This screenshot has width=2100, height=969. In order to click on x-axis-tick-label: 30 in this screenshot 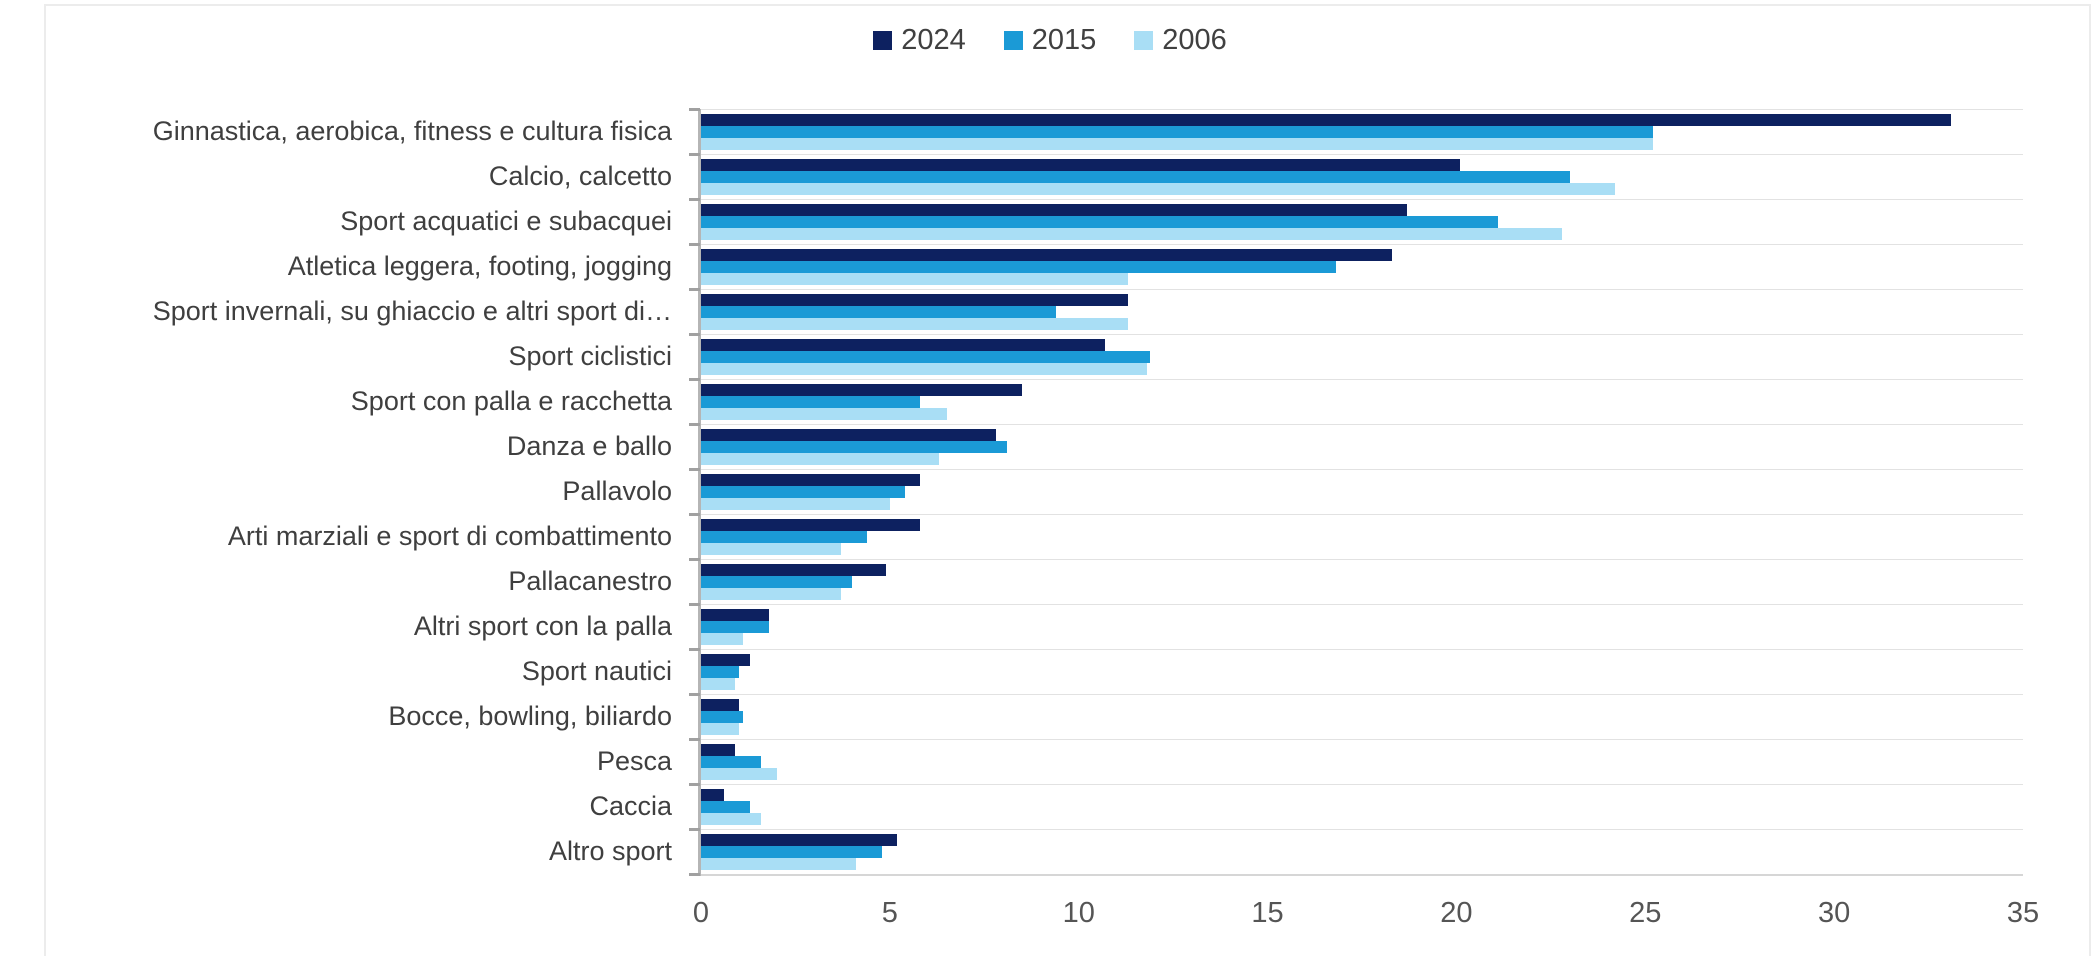, I will do `click(1834, 913)`.